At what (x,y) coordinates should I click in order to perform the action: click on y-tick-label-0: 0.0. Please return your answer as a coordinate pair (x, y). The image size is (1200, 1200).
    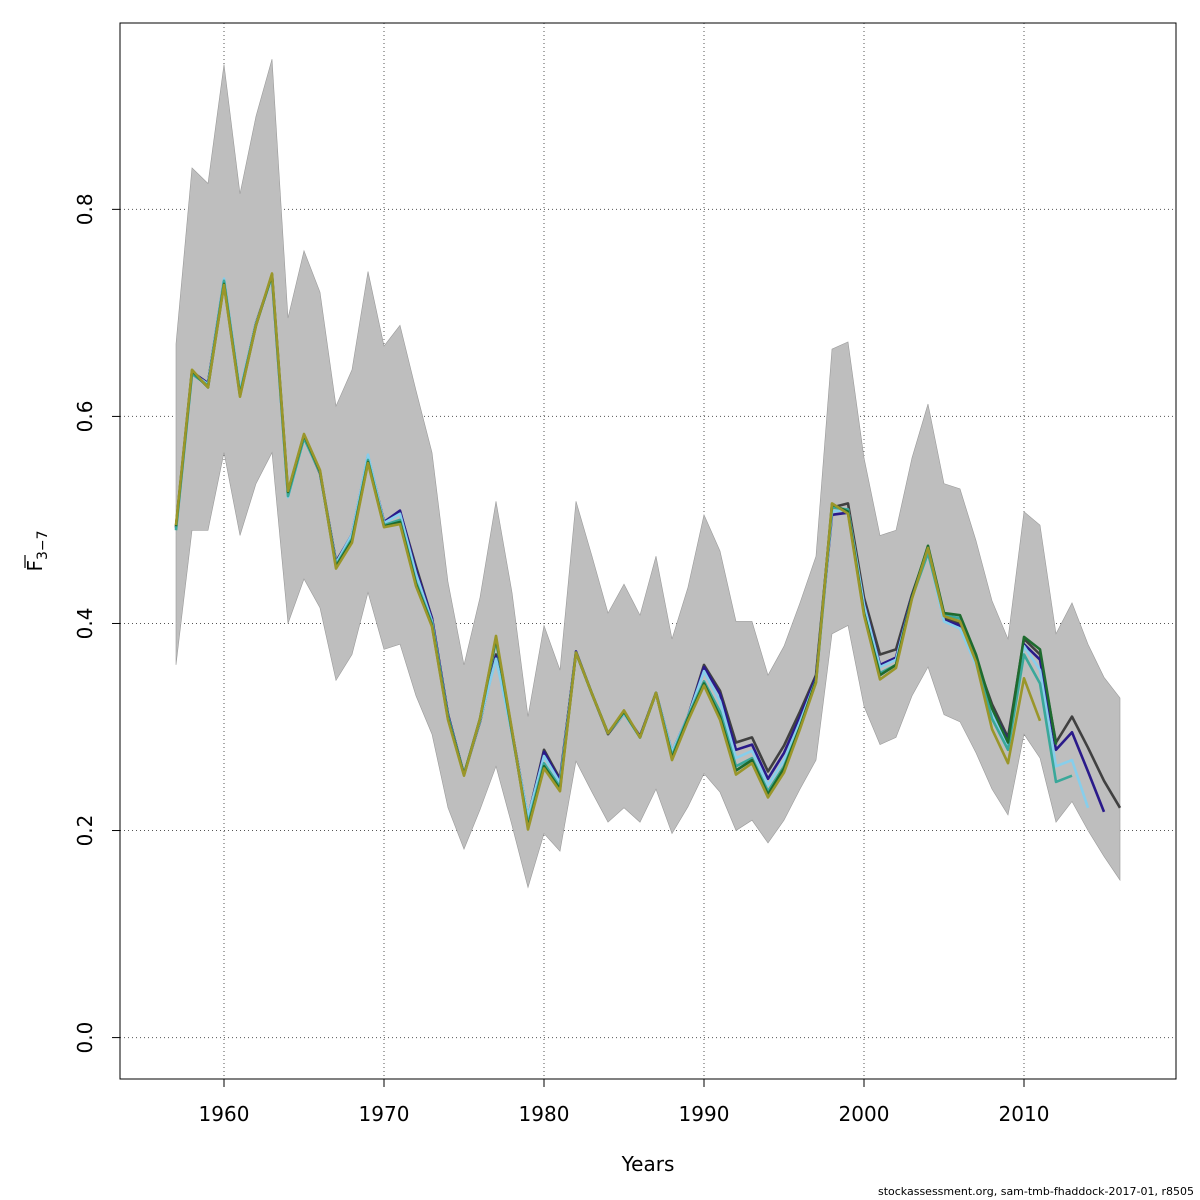
    Looking at the image, I should click on (85, 1038).